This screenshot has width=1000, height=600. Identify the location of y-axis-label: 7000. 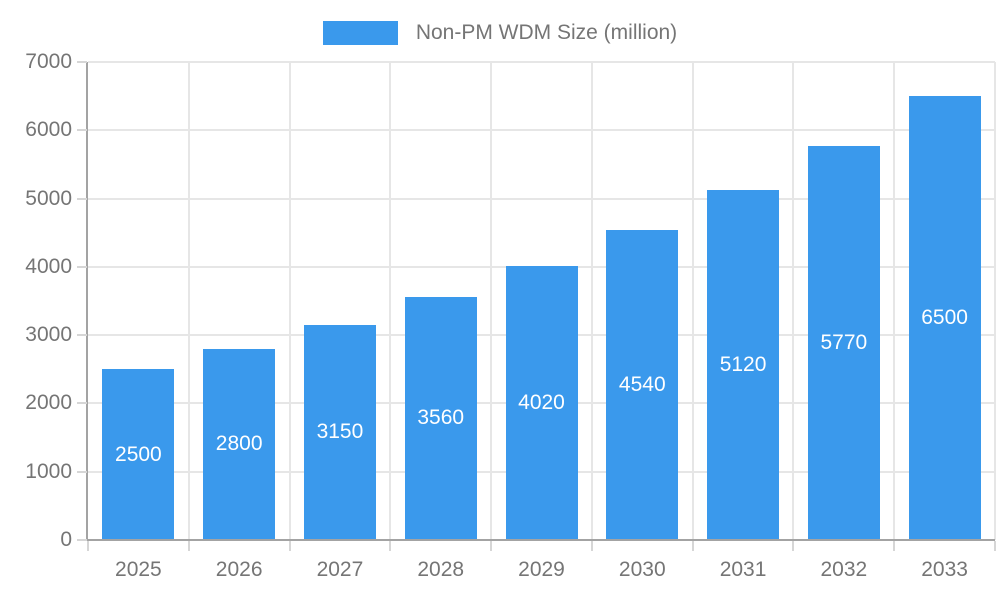
(48, 61).